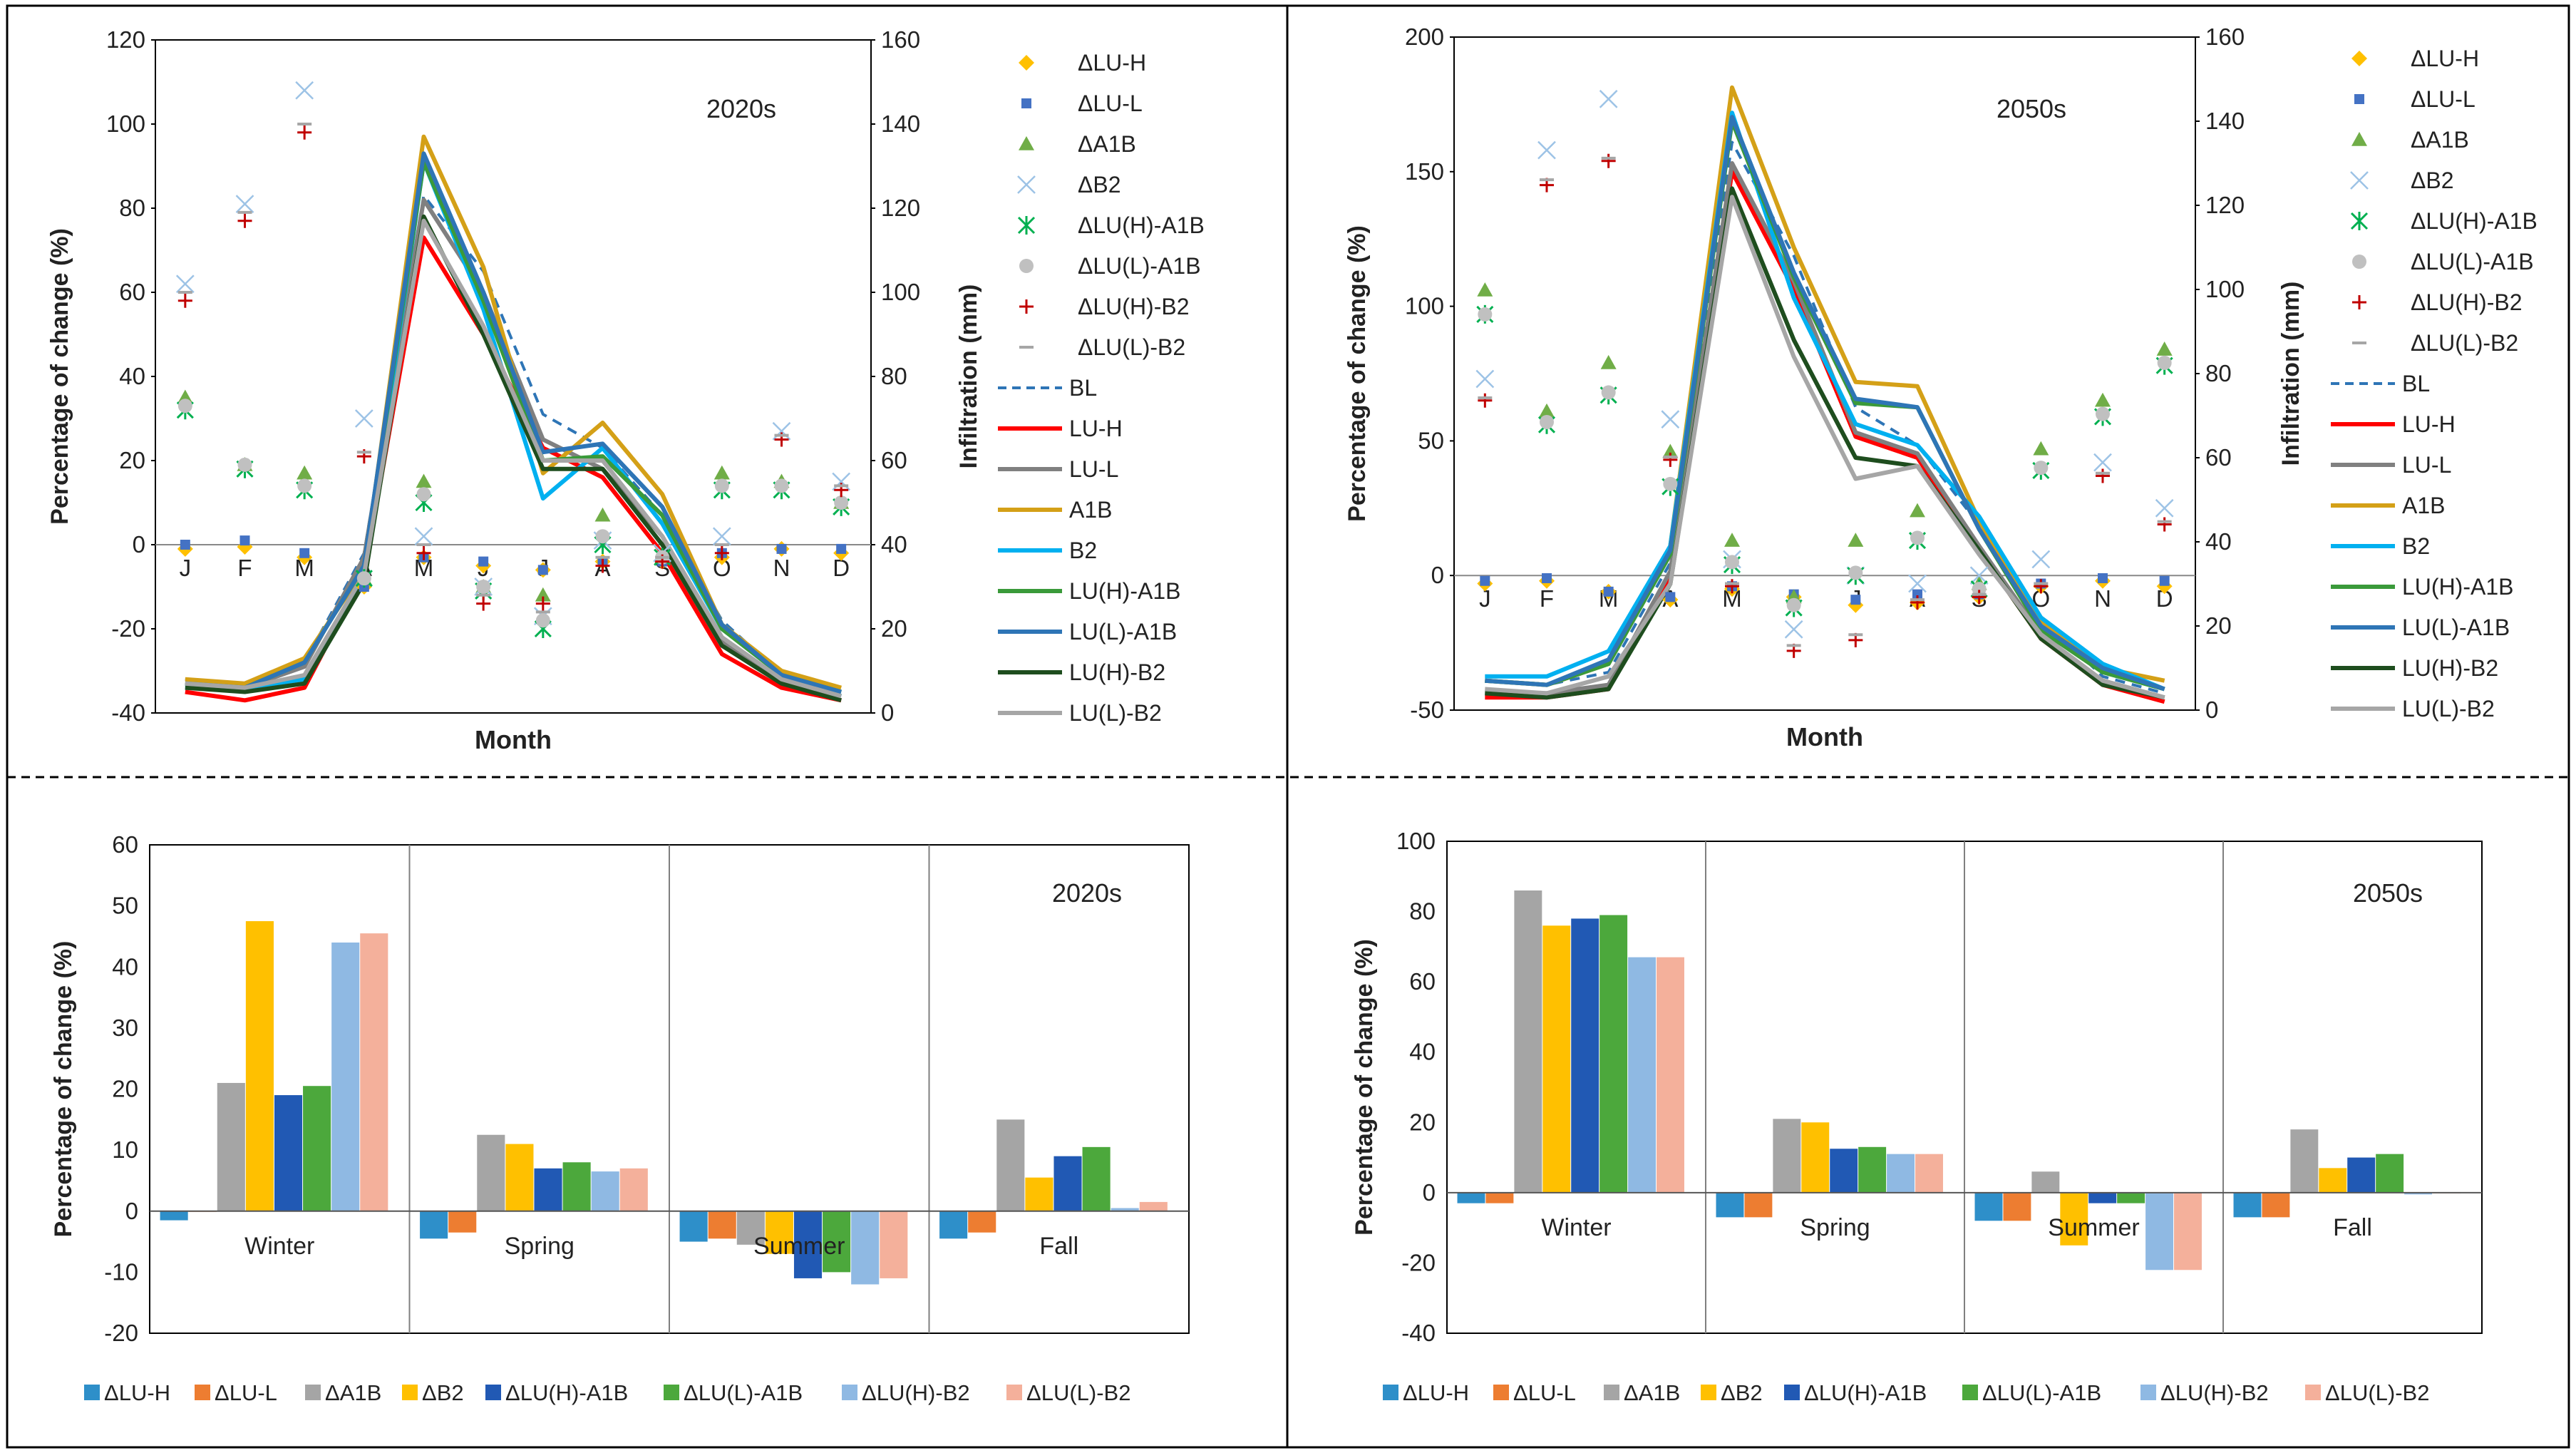  What do you see at coordinates (2359, 99) in the screenshot?
I see `legend-marker-delta-lu-l` at bounding box center [2359, 99].